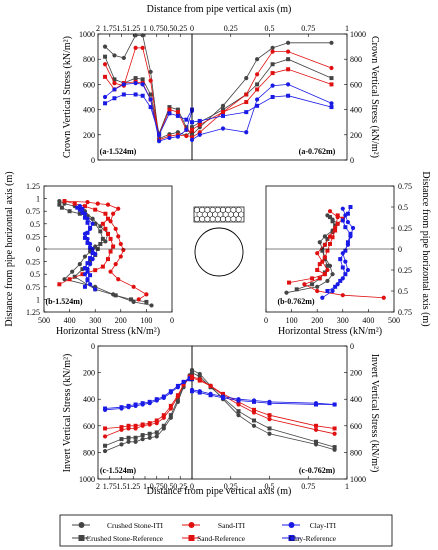  Describe the element at coordinates (213, 525) in the screenshot. I see `legend-item-sand-iti: Sand-ITI` at that location.